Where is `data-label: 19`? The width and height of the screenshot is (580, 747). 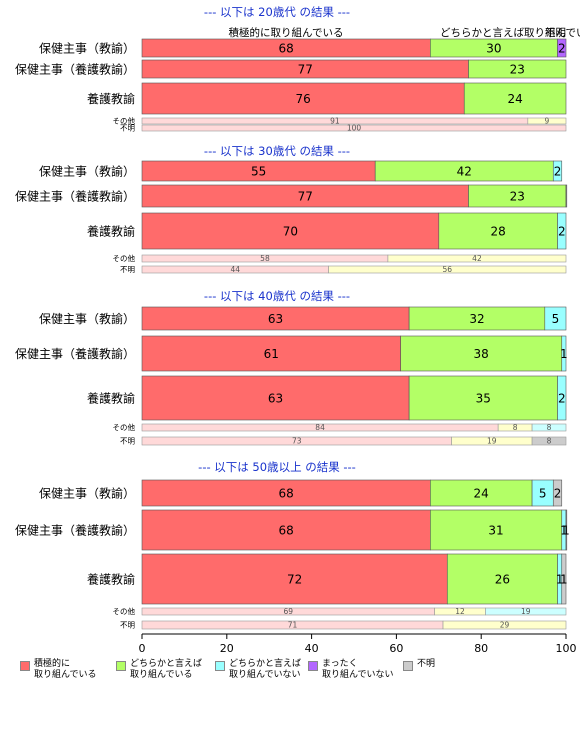
data-label: 19 is located at coordinates (492, 441).